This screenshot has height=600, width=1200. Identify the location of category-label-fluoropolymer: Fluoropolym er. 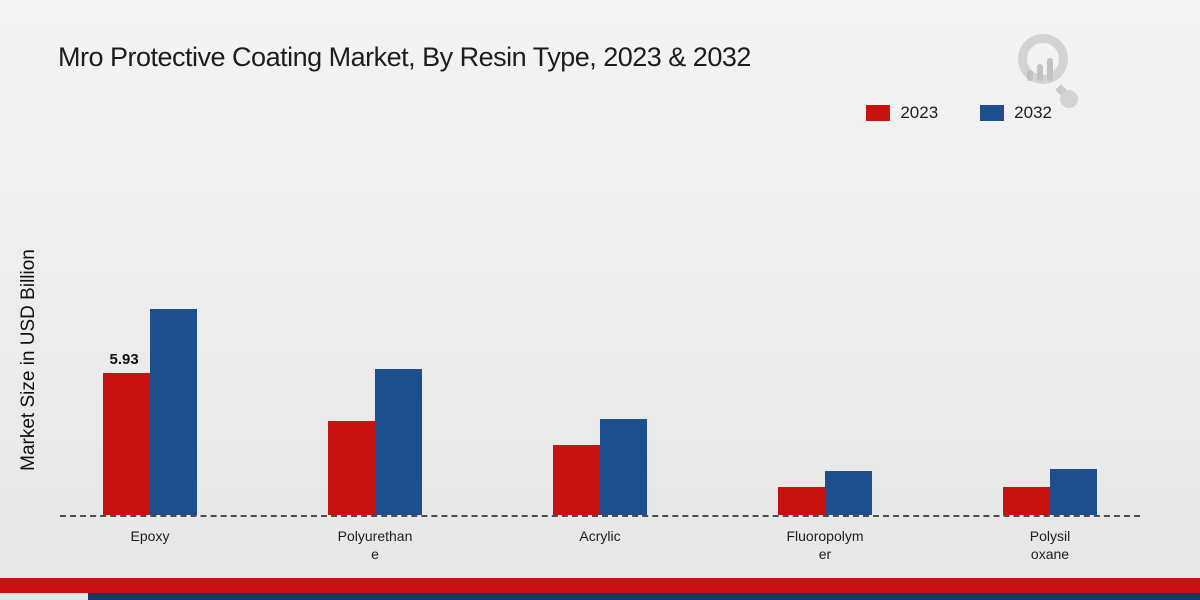
(825, 545).